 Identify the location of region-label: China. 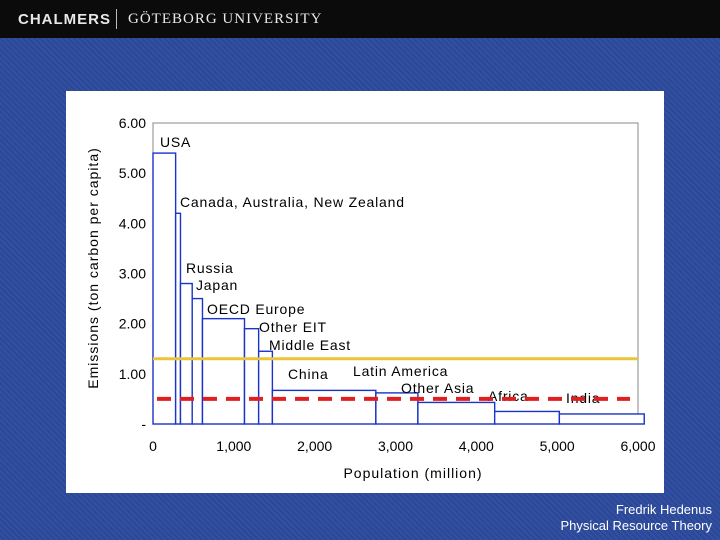
(308, 374).